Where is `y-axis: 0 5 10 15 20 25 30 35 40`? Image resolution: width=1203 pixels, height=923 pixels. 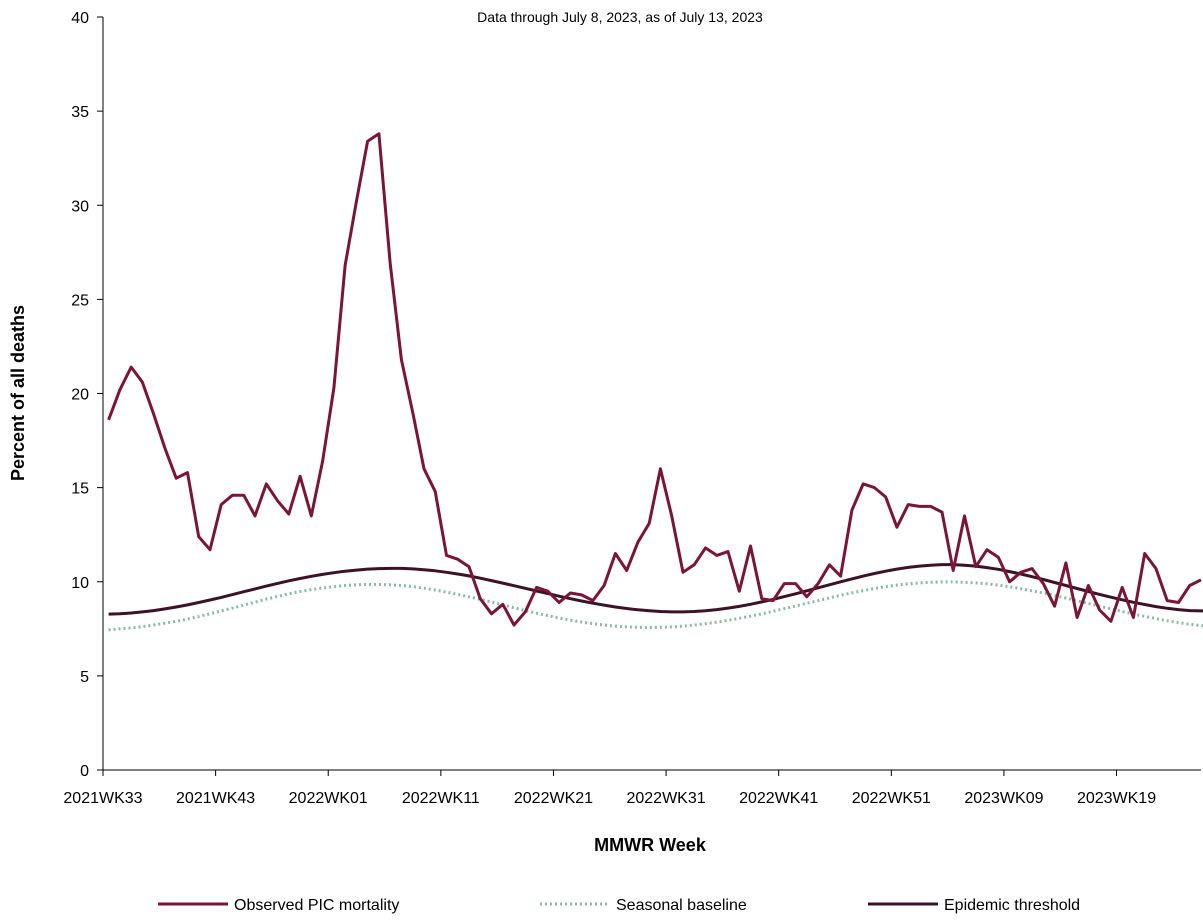
y-axis: 0 5 10 15 20 25 30 35 40 is located at coordinates (87, 395).